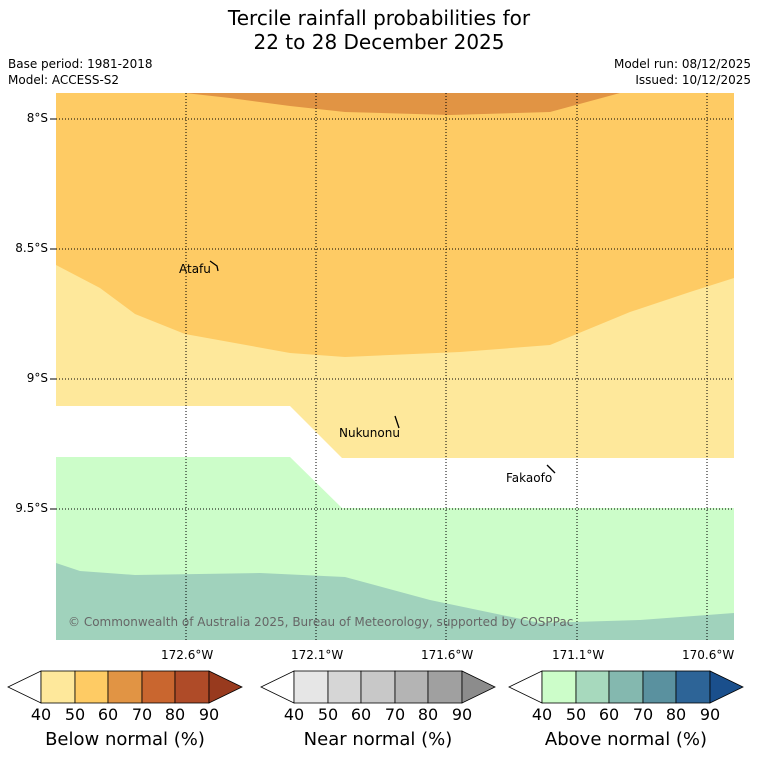 This screenshot has height=781, width=758. I want to click on colorbar-near-title: Near normal (%), so click(378, 739).